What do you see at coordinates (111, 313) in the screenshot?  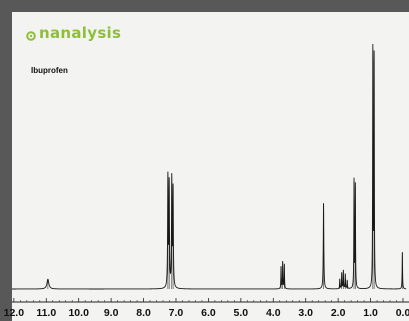 I see `x-axis-tick-label: 9.0` at bounding box center [111, 313].